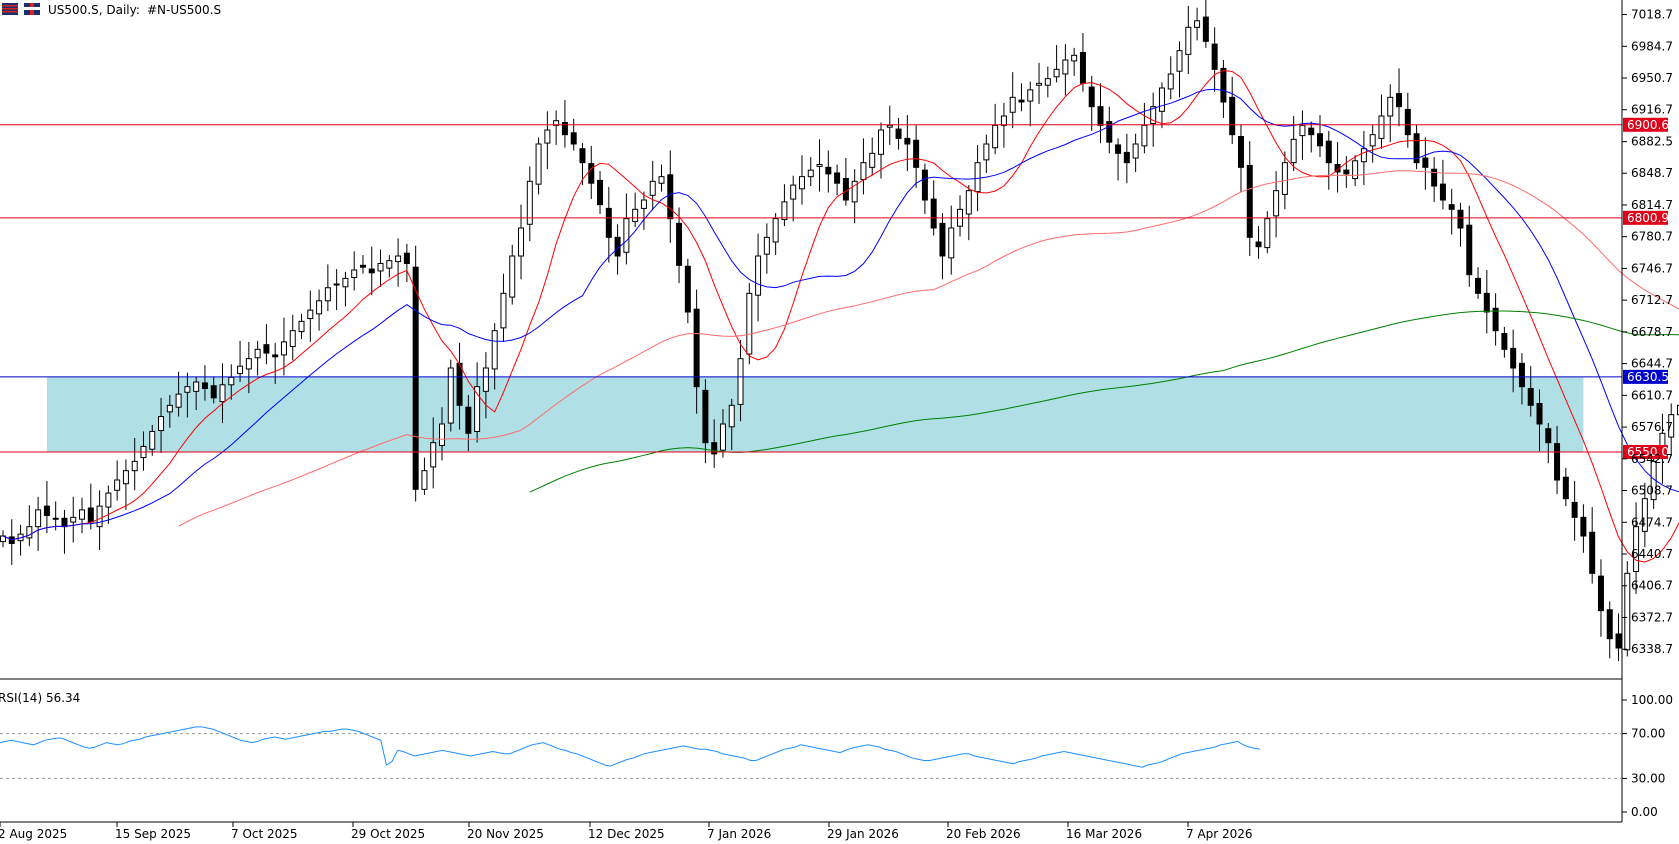 The width and height of the screenshot is (1679, 844). I want to click on rsi-panel, so click(811, 752).